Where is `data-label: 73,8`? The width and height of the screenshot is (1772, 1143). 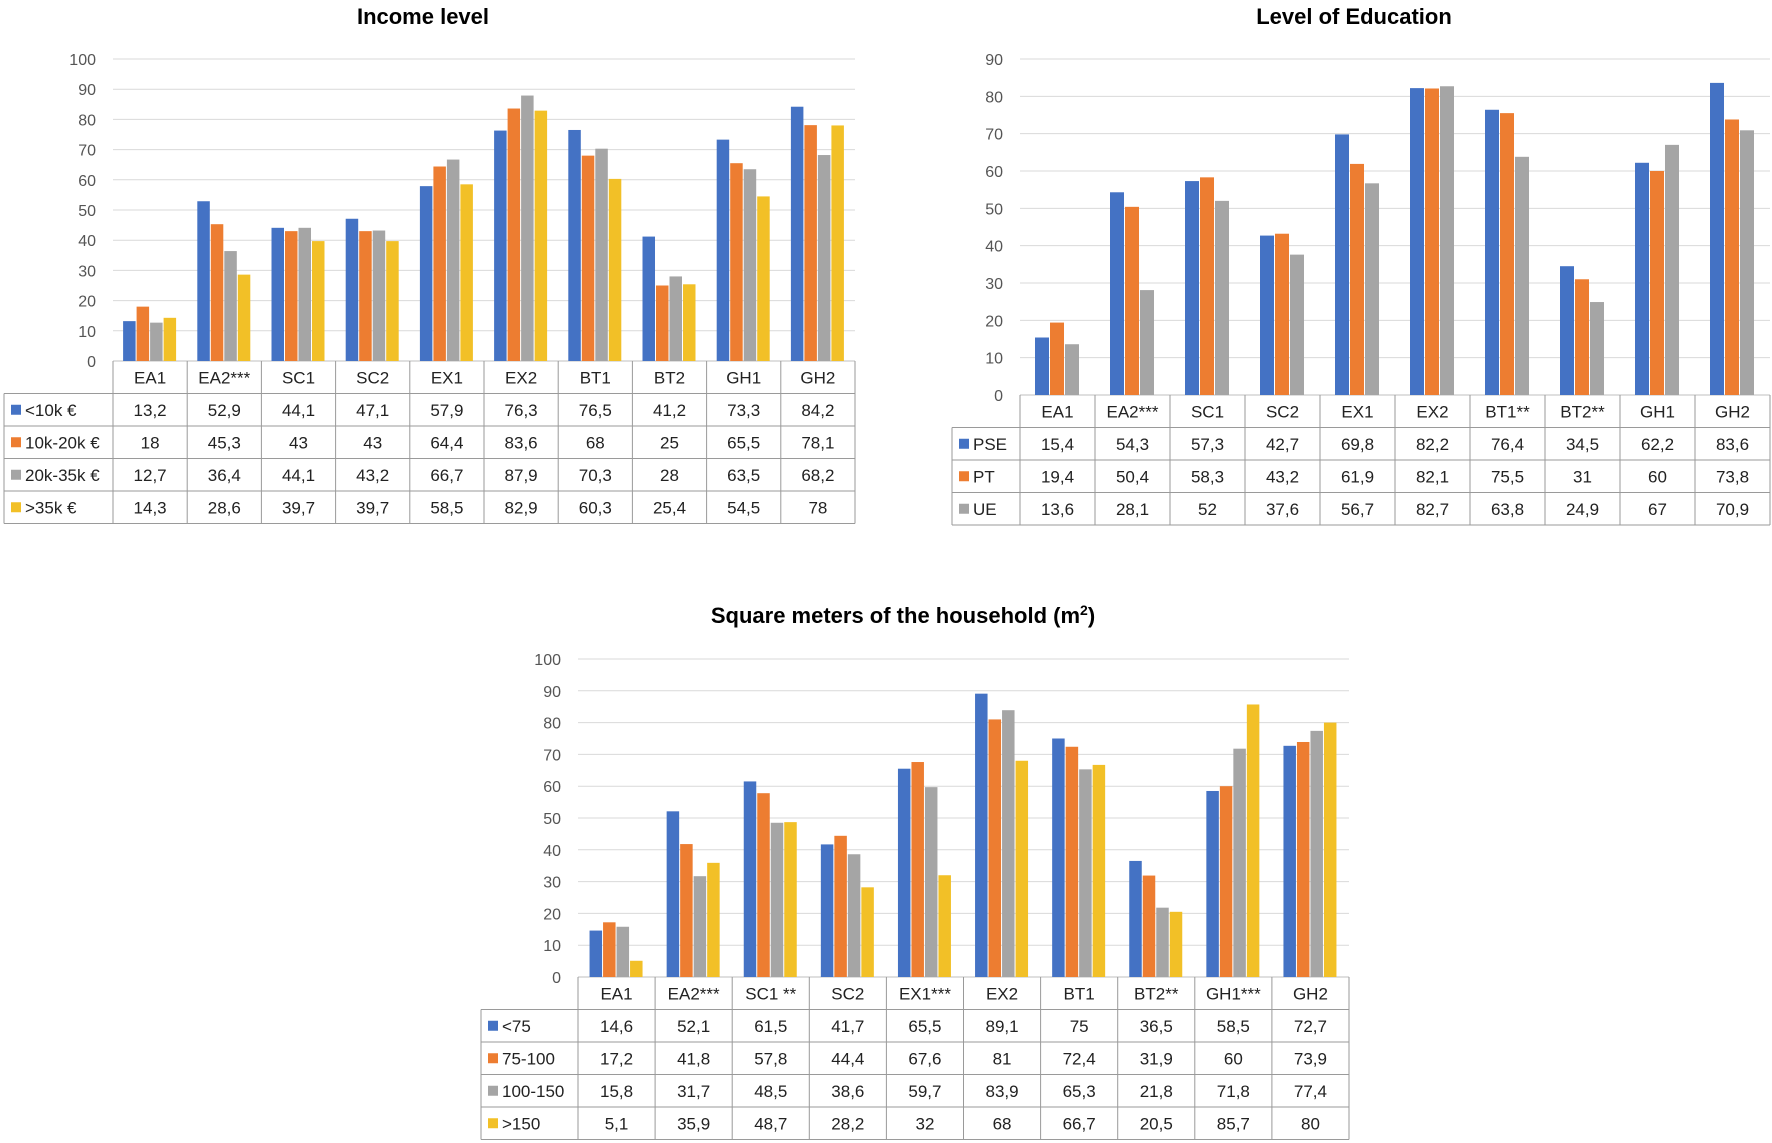
data-label: 73,8 is located at coordinates (1732, 476).